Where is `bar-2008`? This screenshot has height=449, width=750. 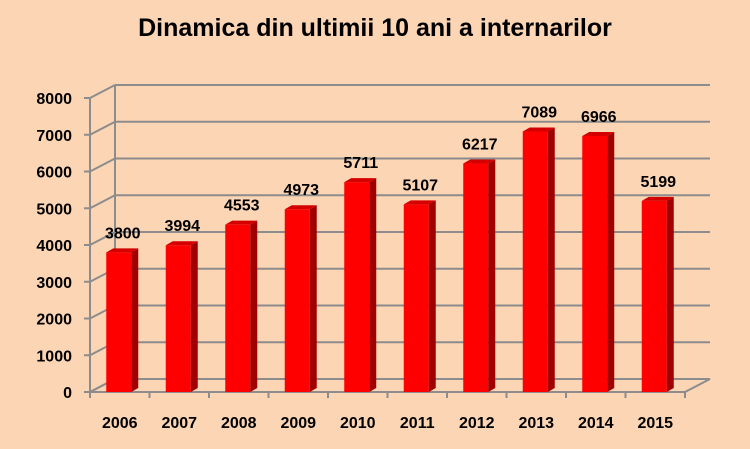 bar-2008 is located at coordinates (241, 306).